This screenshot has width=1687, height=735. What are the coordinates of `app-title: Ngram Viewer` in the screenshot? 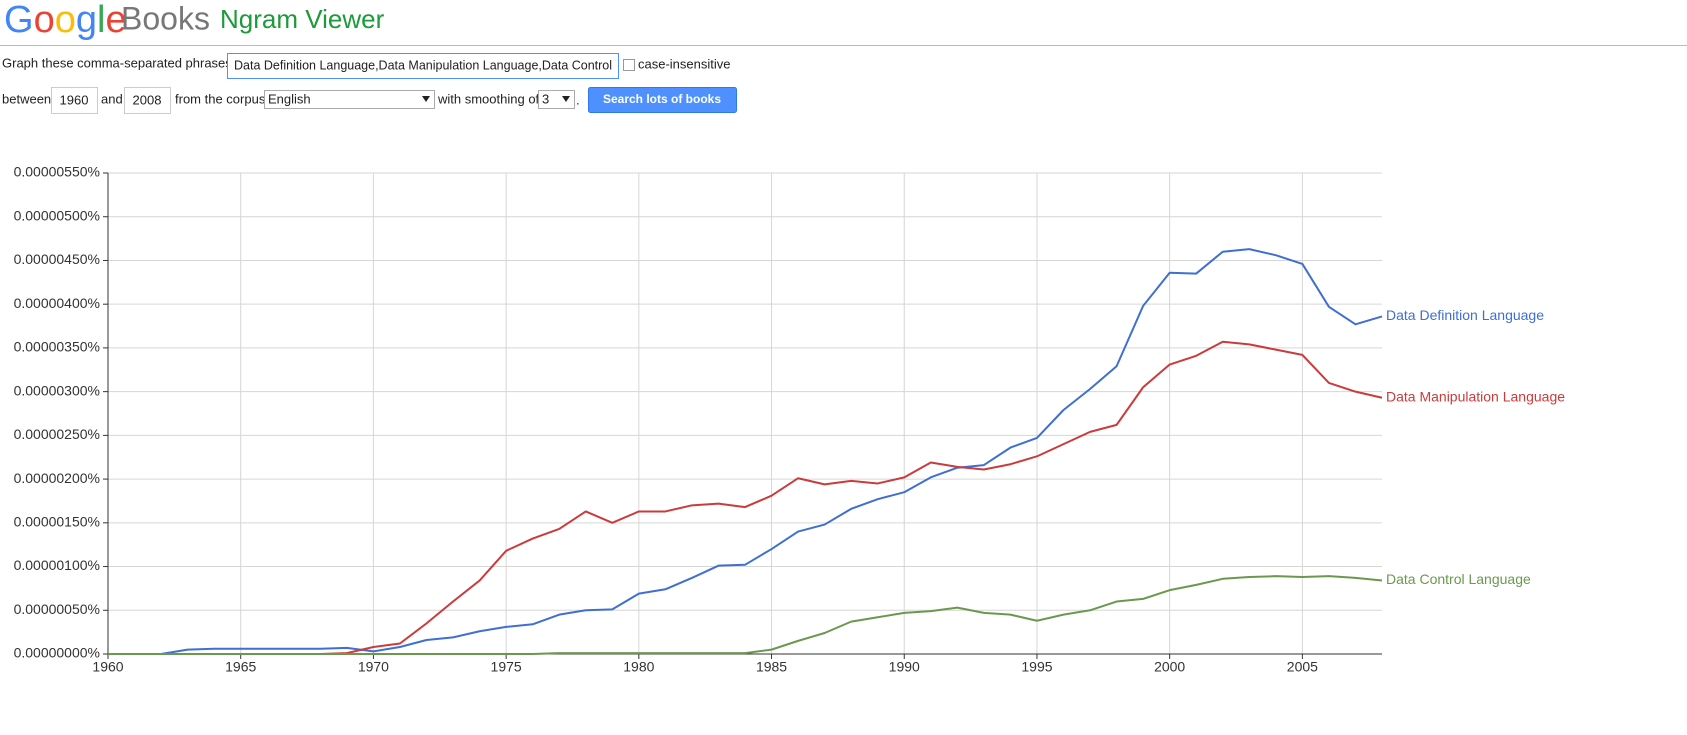 It's located at (302, 19).